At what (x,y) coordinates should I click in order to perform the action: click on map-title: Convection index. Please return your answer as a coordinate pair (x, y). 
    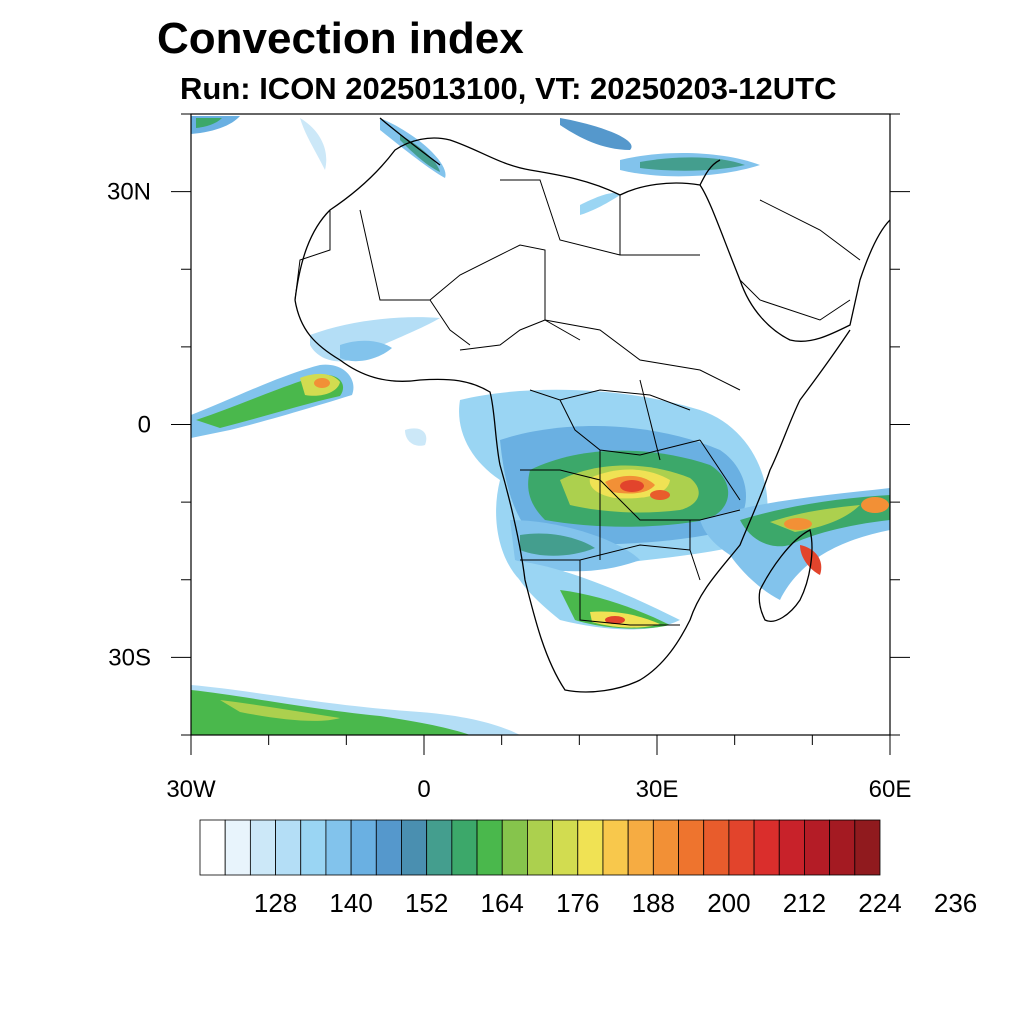
    Looking at the image, I should click on (340, 38).